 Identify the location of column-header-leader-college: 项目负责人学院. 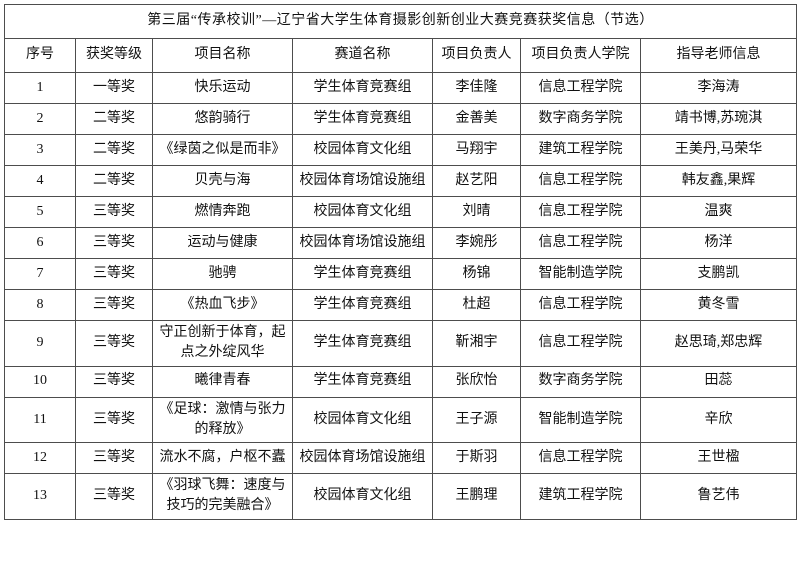
(580, 55).